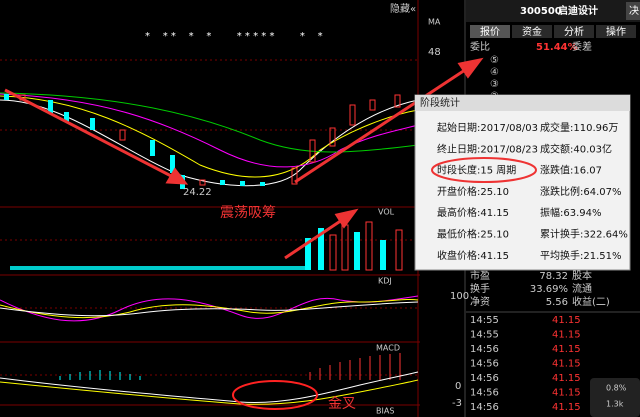  I want to click on stat-value: 78.32, so click(553, 276).